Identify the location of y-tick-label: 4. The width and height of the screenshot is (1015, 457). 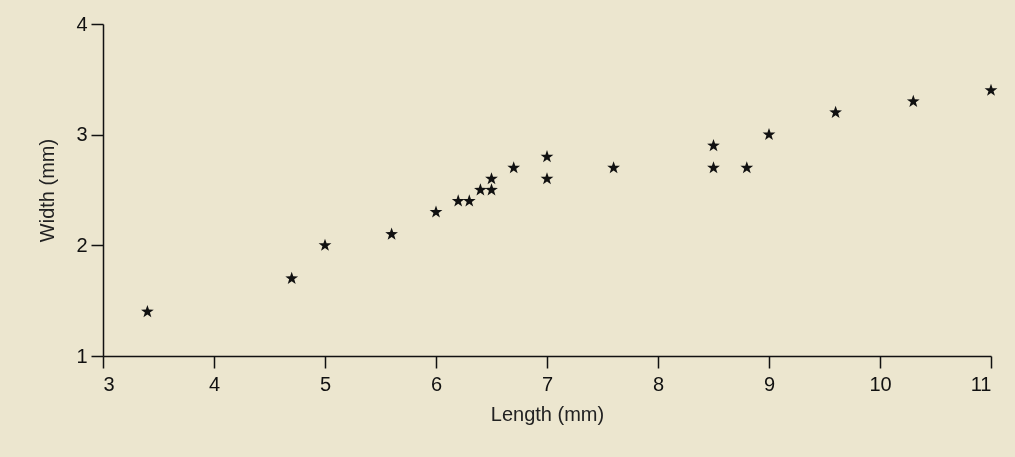
(82, 23).